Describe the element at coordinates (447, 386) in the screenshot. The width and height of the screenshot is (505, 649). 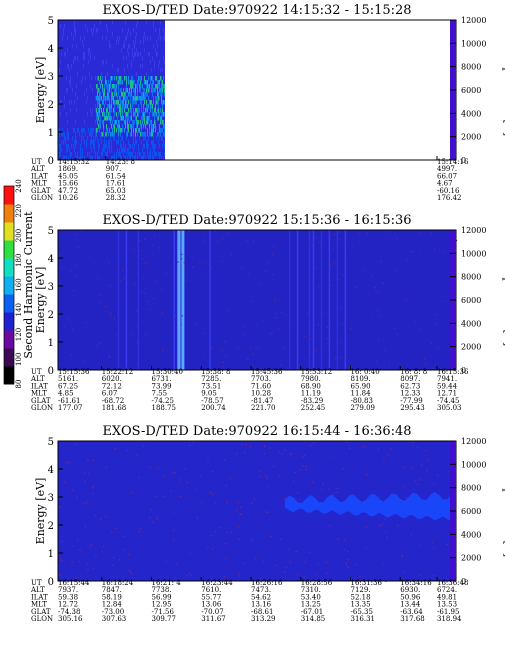
I see `table-cell: 59.44` at that location.